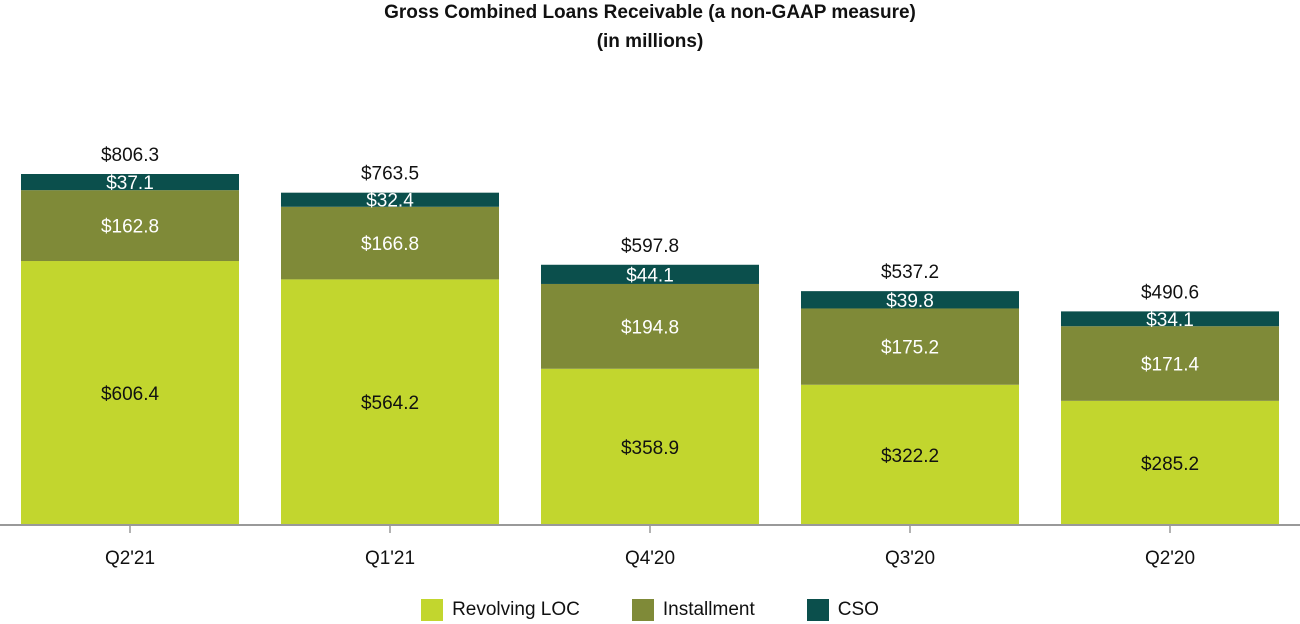  What do you see at coordinates (390, 558) in the screenshot?
I see `x-tick-label-q1-21: Q1'21` at bounding box center [390, 558].